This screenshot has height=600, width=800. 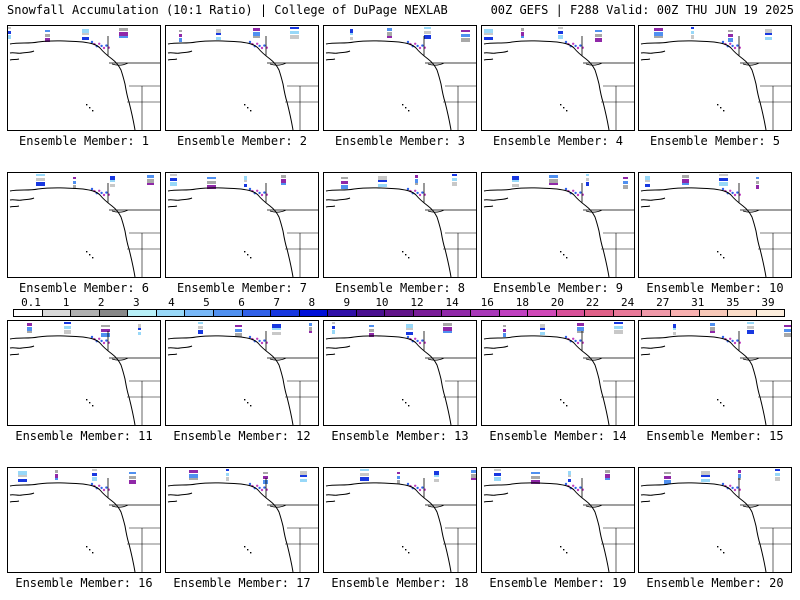 What do you see at coordinates (558, 141) in the screenshot?
I see `ensemble-member-label: Ensemble Member: 4` at bounding box center [558, 141].